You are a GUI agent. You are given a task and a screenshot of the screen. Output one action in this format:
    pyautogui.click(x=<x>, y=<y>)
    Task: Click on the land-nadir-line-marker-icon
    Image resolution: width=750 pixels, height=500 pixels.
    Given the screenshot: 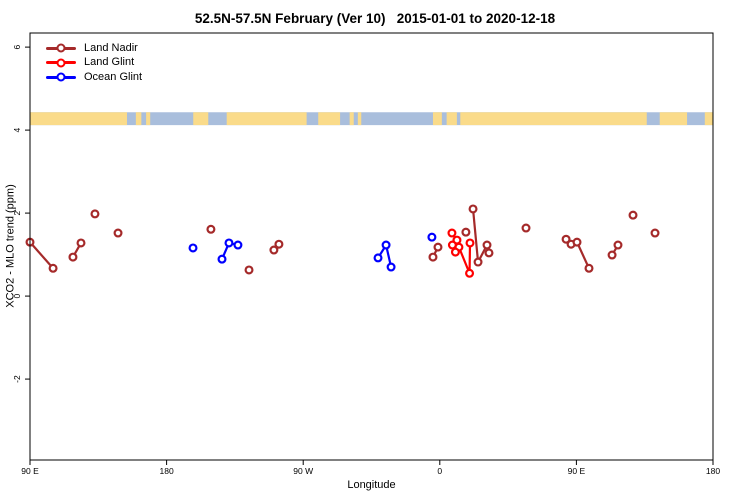 What is the action you would take?
    pyautogui.click(x=61, y=48)
    